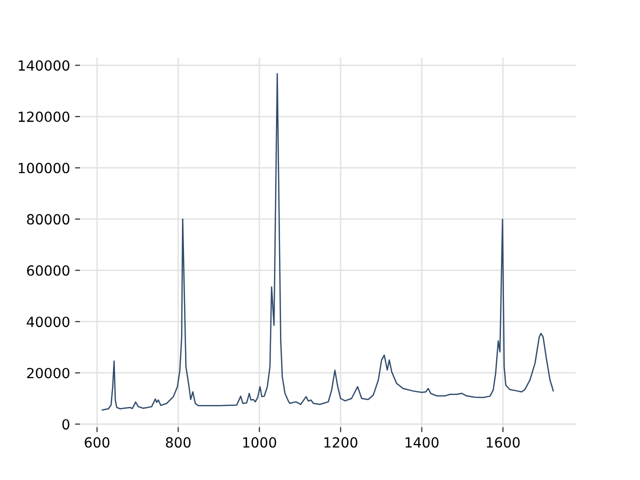 Image resolution: width=640 pixels, height=480 pixels. I want to click on y-tick-label: 80000, so click(48, 219).